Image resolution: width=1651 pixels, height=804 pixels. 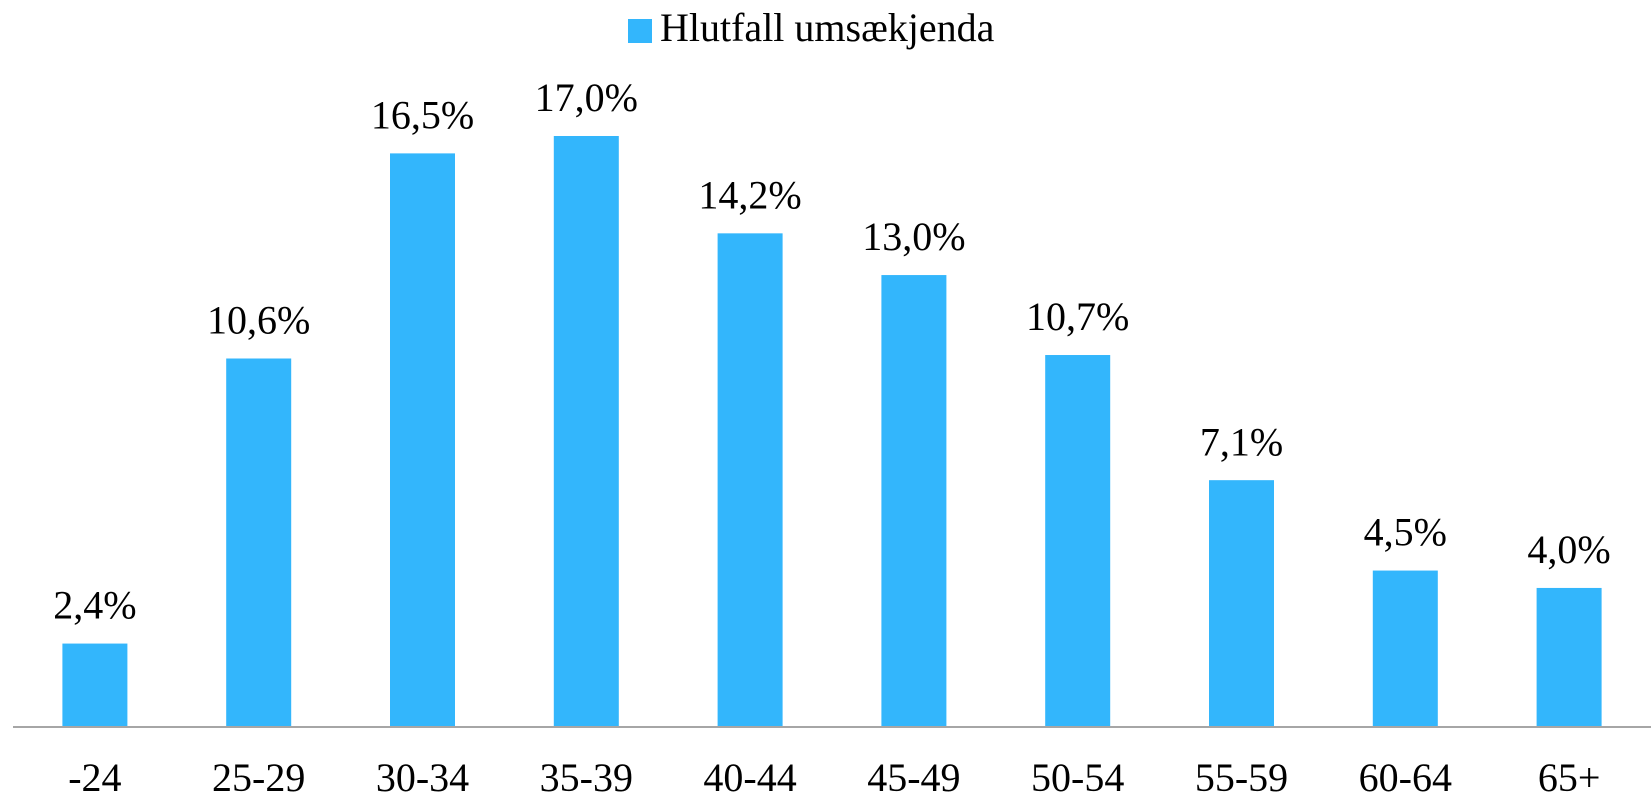 I want to click on data-label: 10,7%, so click(x=1077, y=316).